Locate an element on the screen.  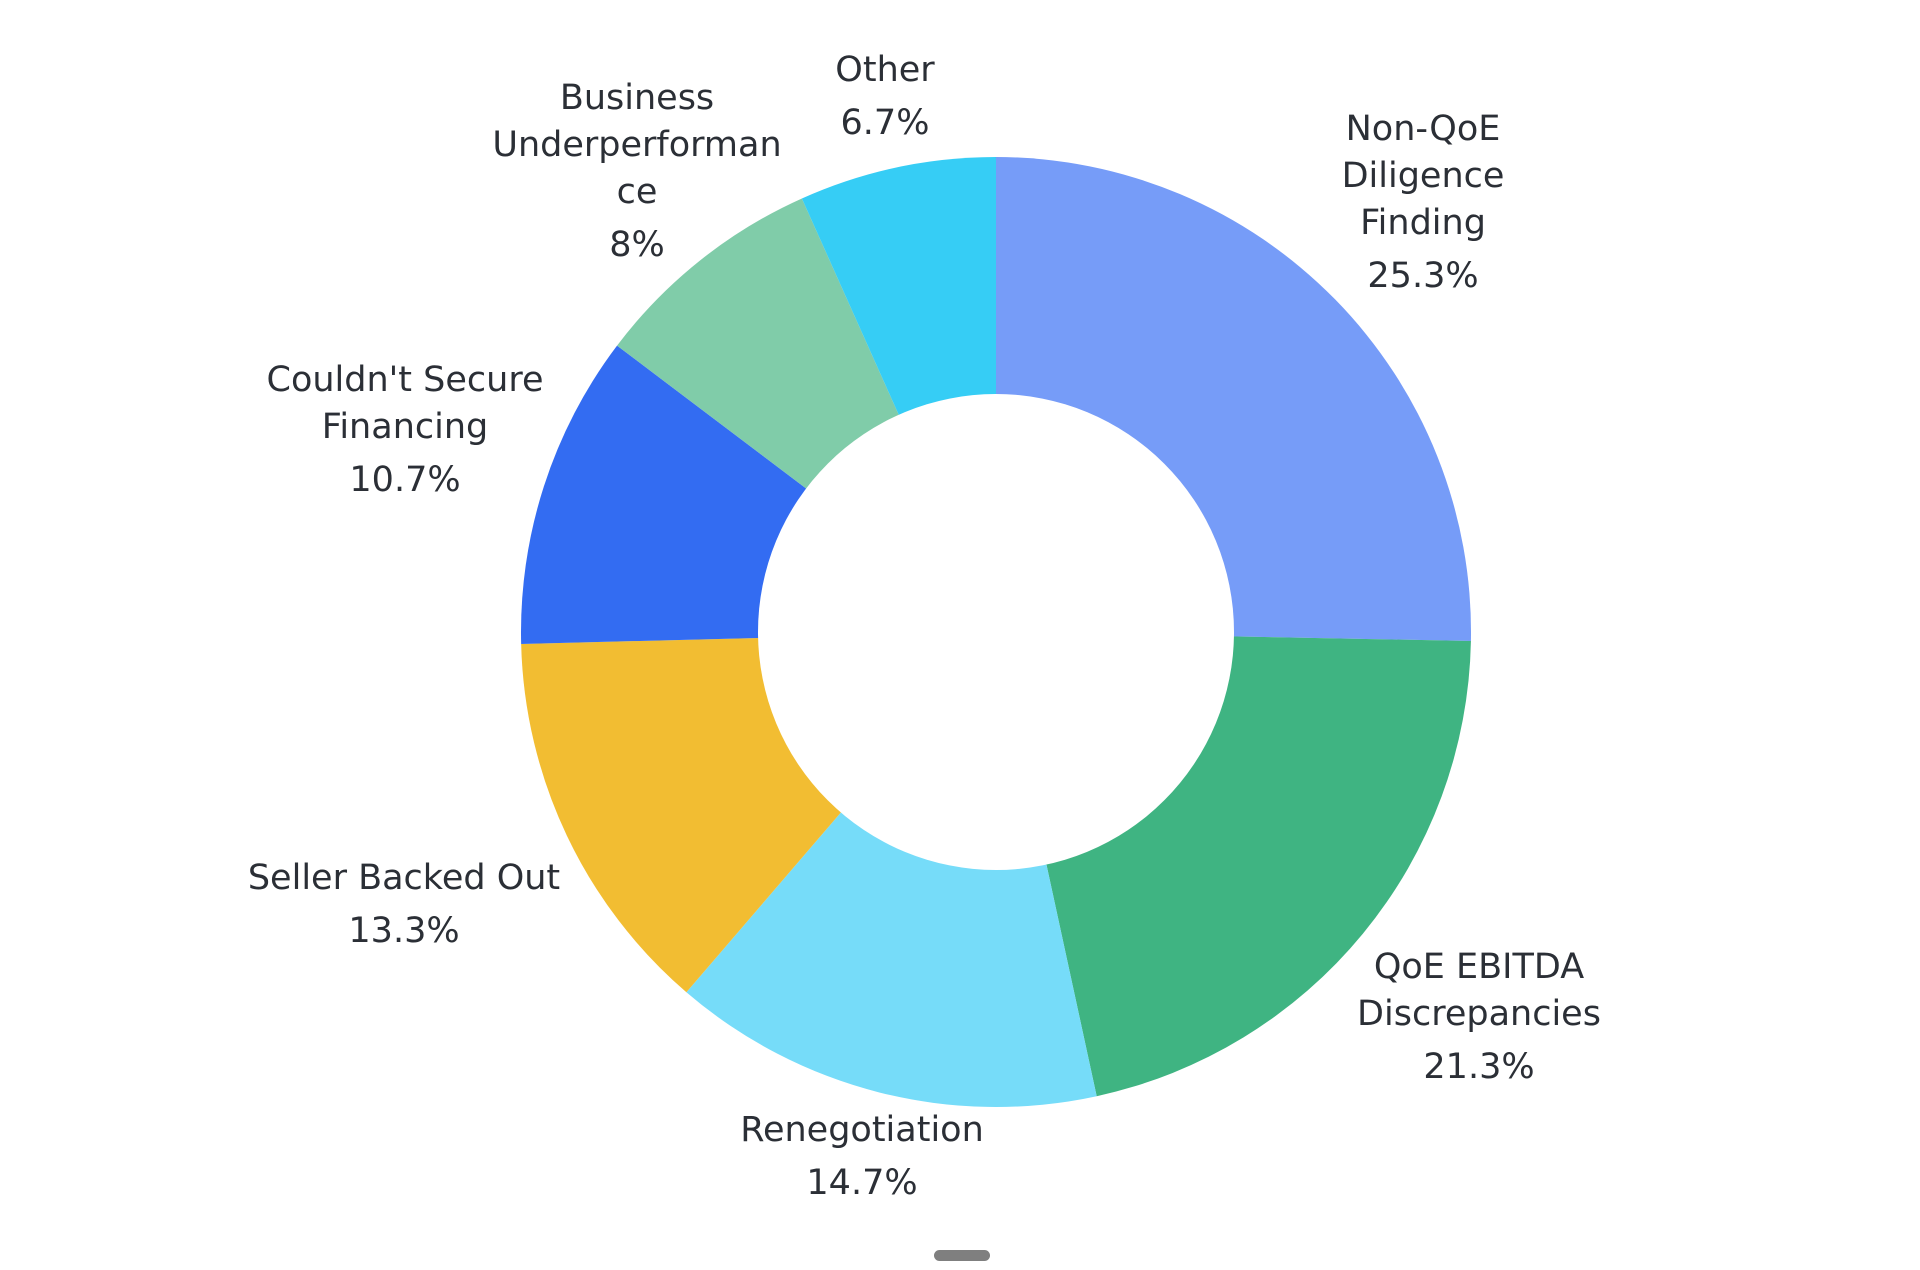
slice-percent: 21.3% is located at coordinates (1478, 1067).